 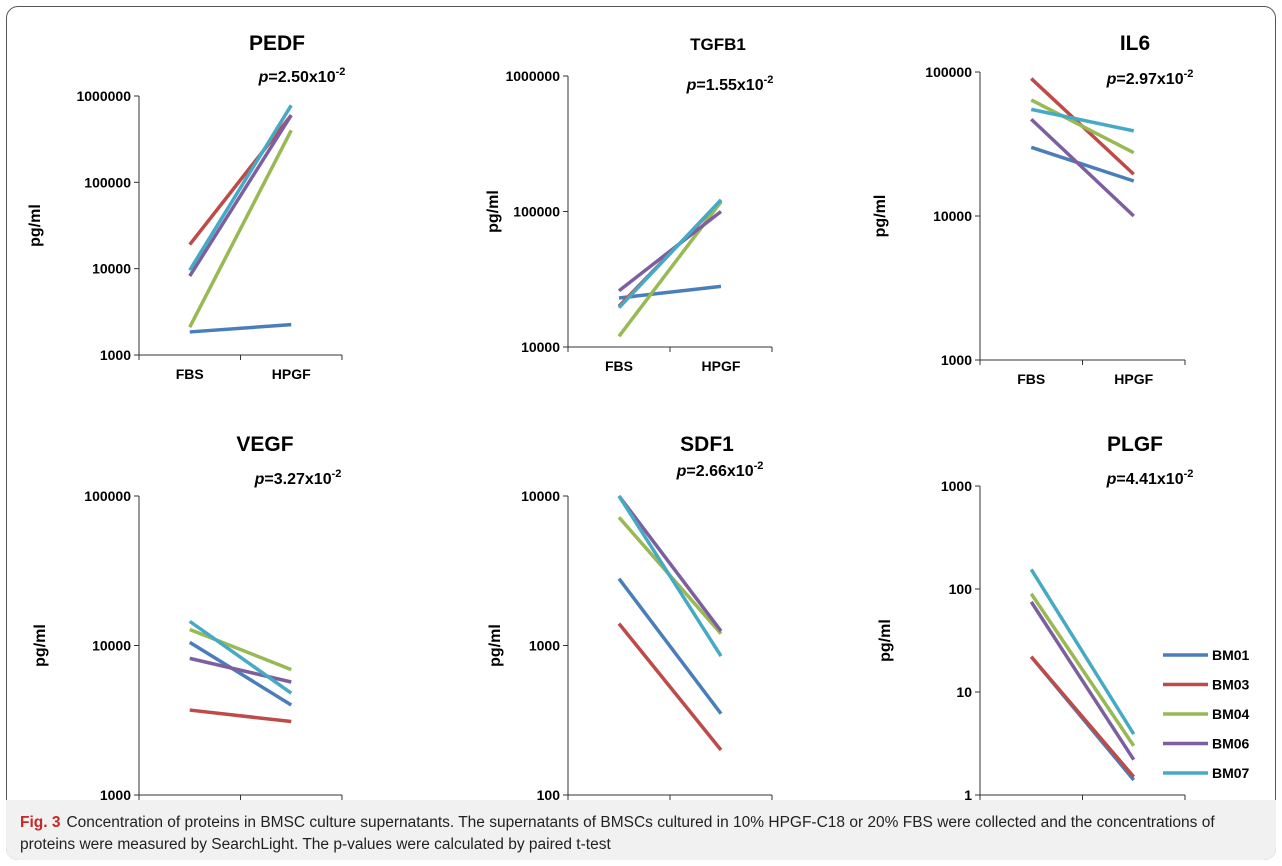 What do you see at coordinates (1231, 773) in the screenshot?
I see `legend-label-bm07: BM07` at bounding box center [1231, 773].